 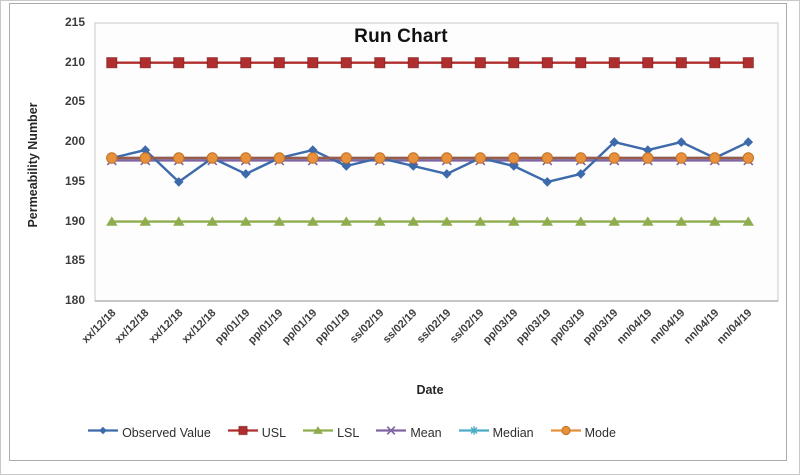 What do you see at coordinates (600, 433) in the screenshot?
I see `legend-label: Mode` at bounding box center [600, 433].